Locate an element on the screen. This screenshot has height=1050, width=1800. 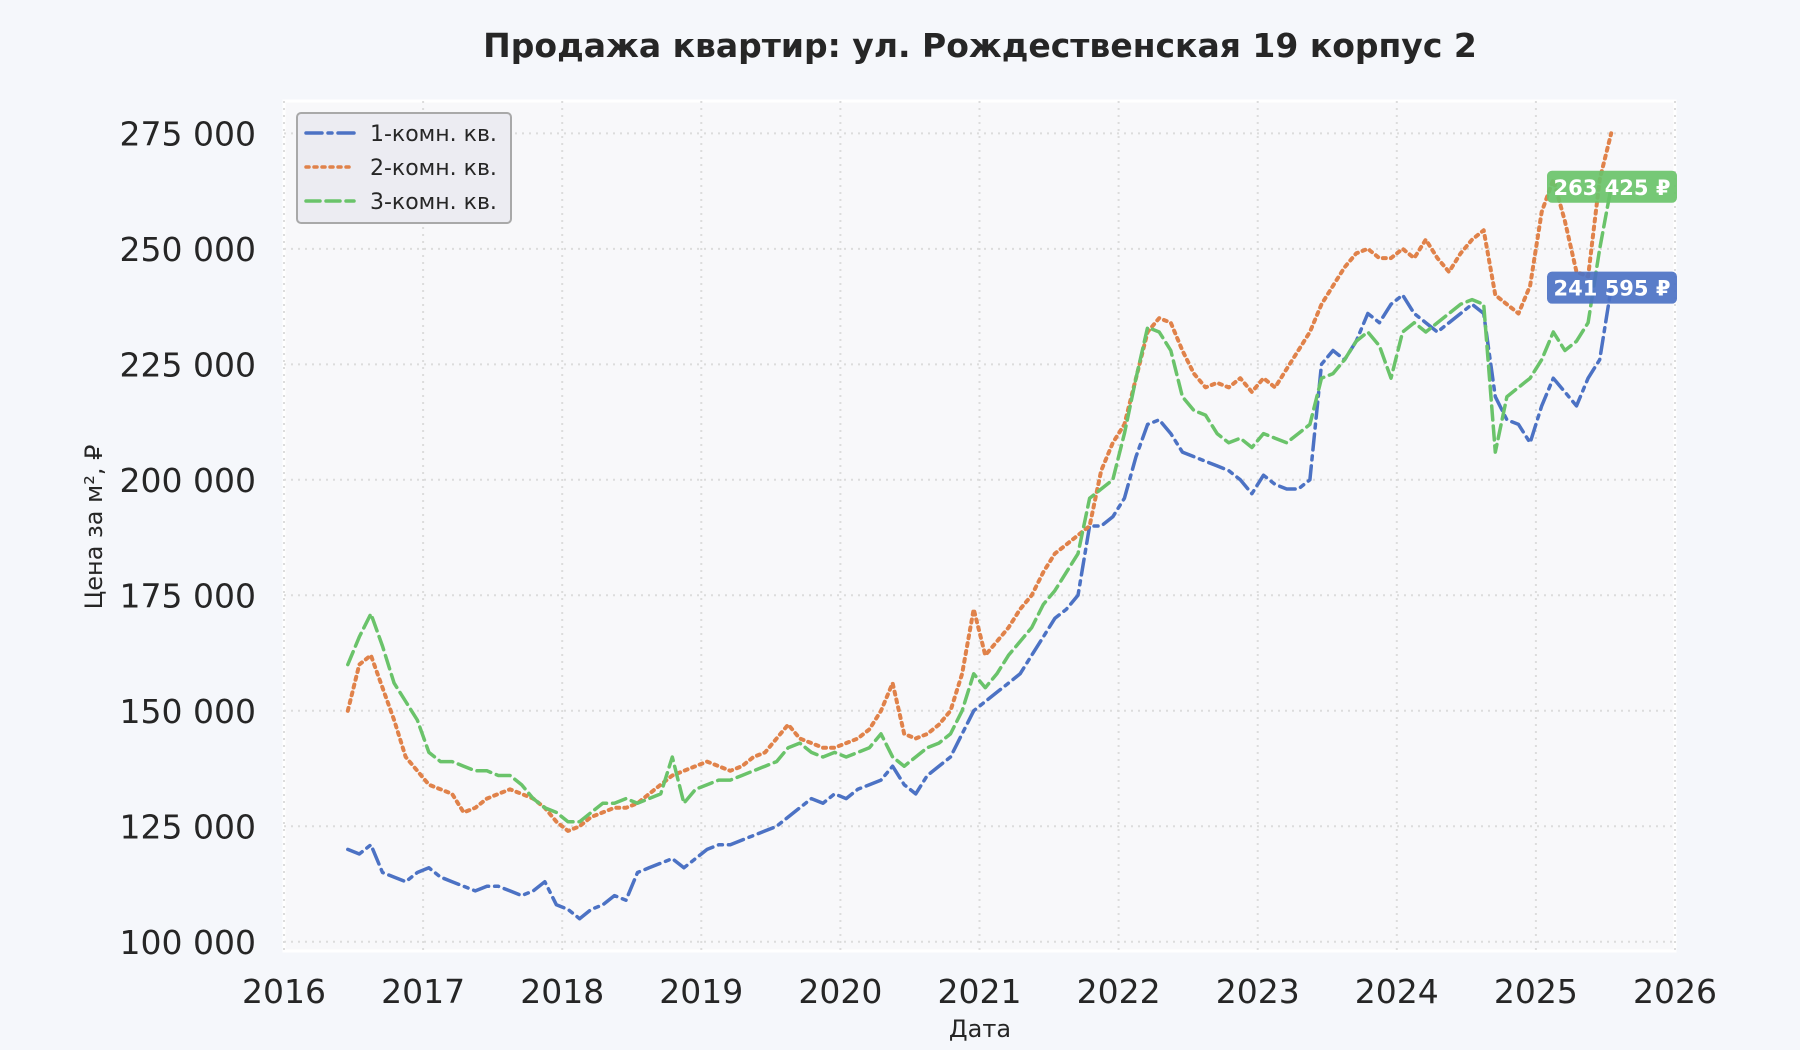
y-tick-label: 225 000 is located at coordinates (188, 364).